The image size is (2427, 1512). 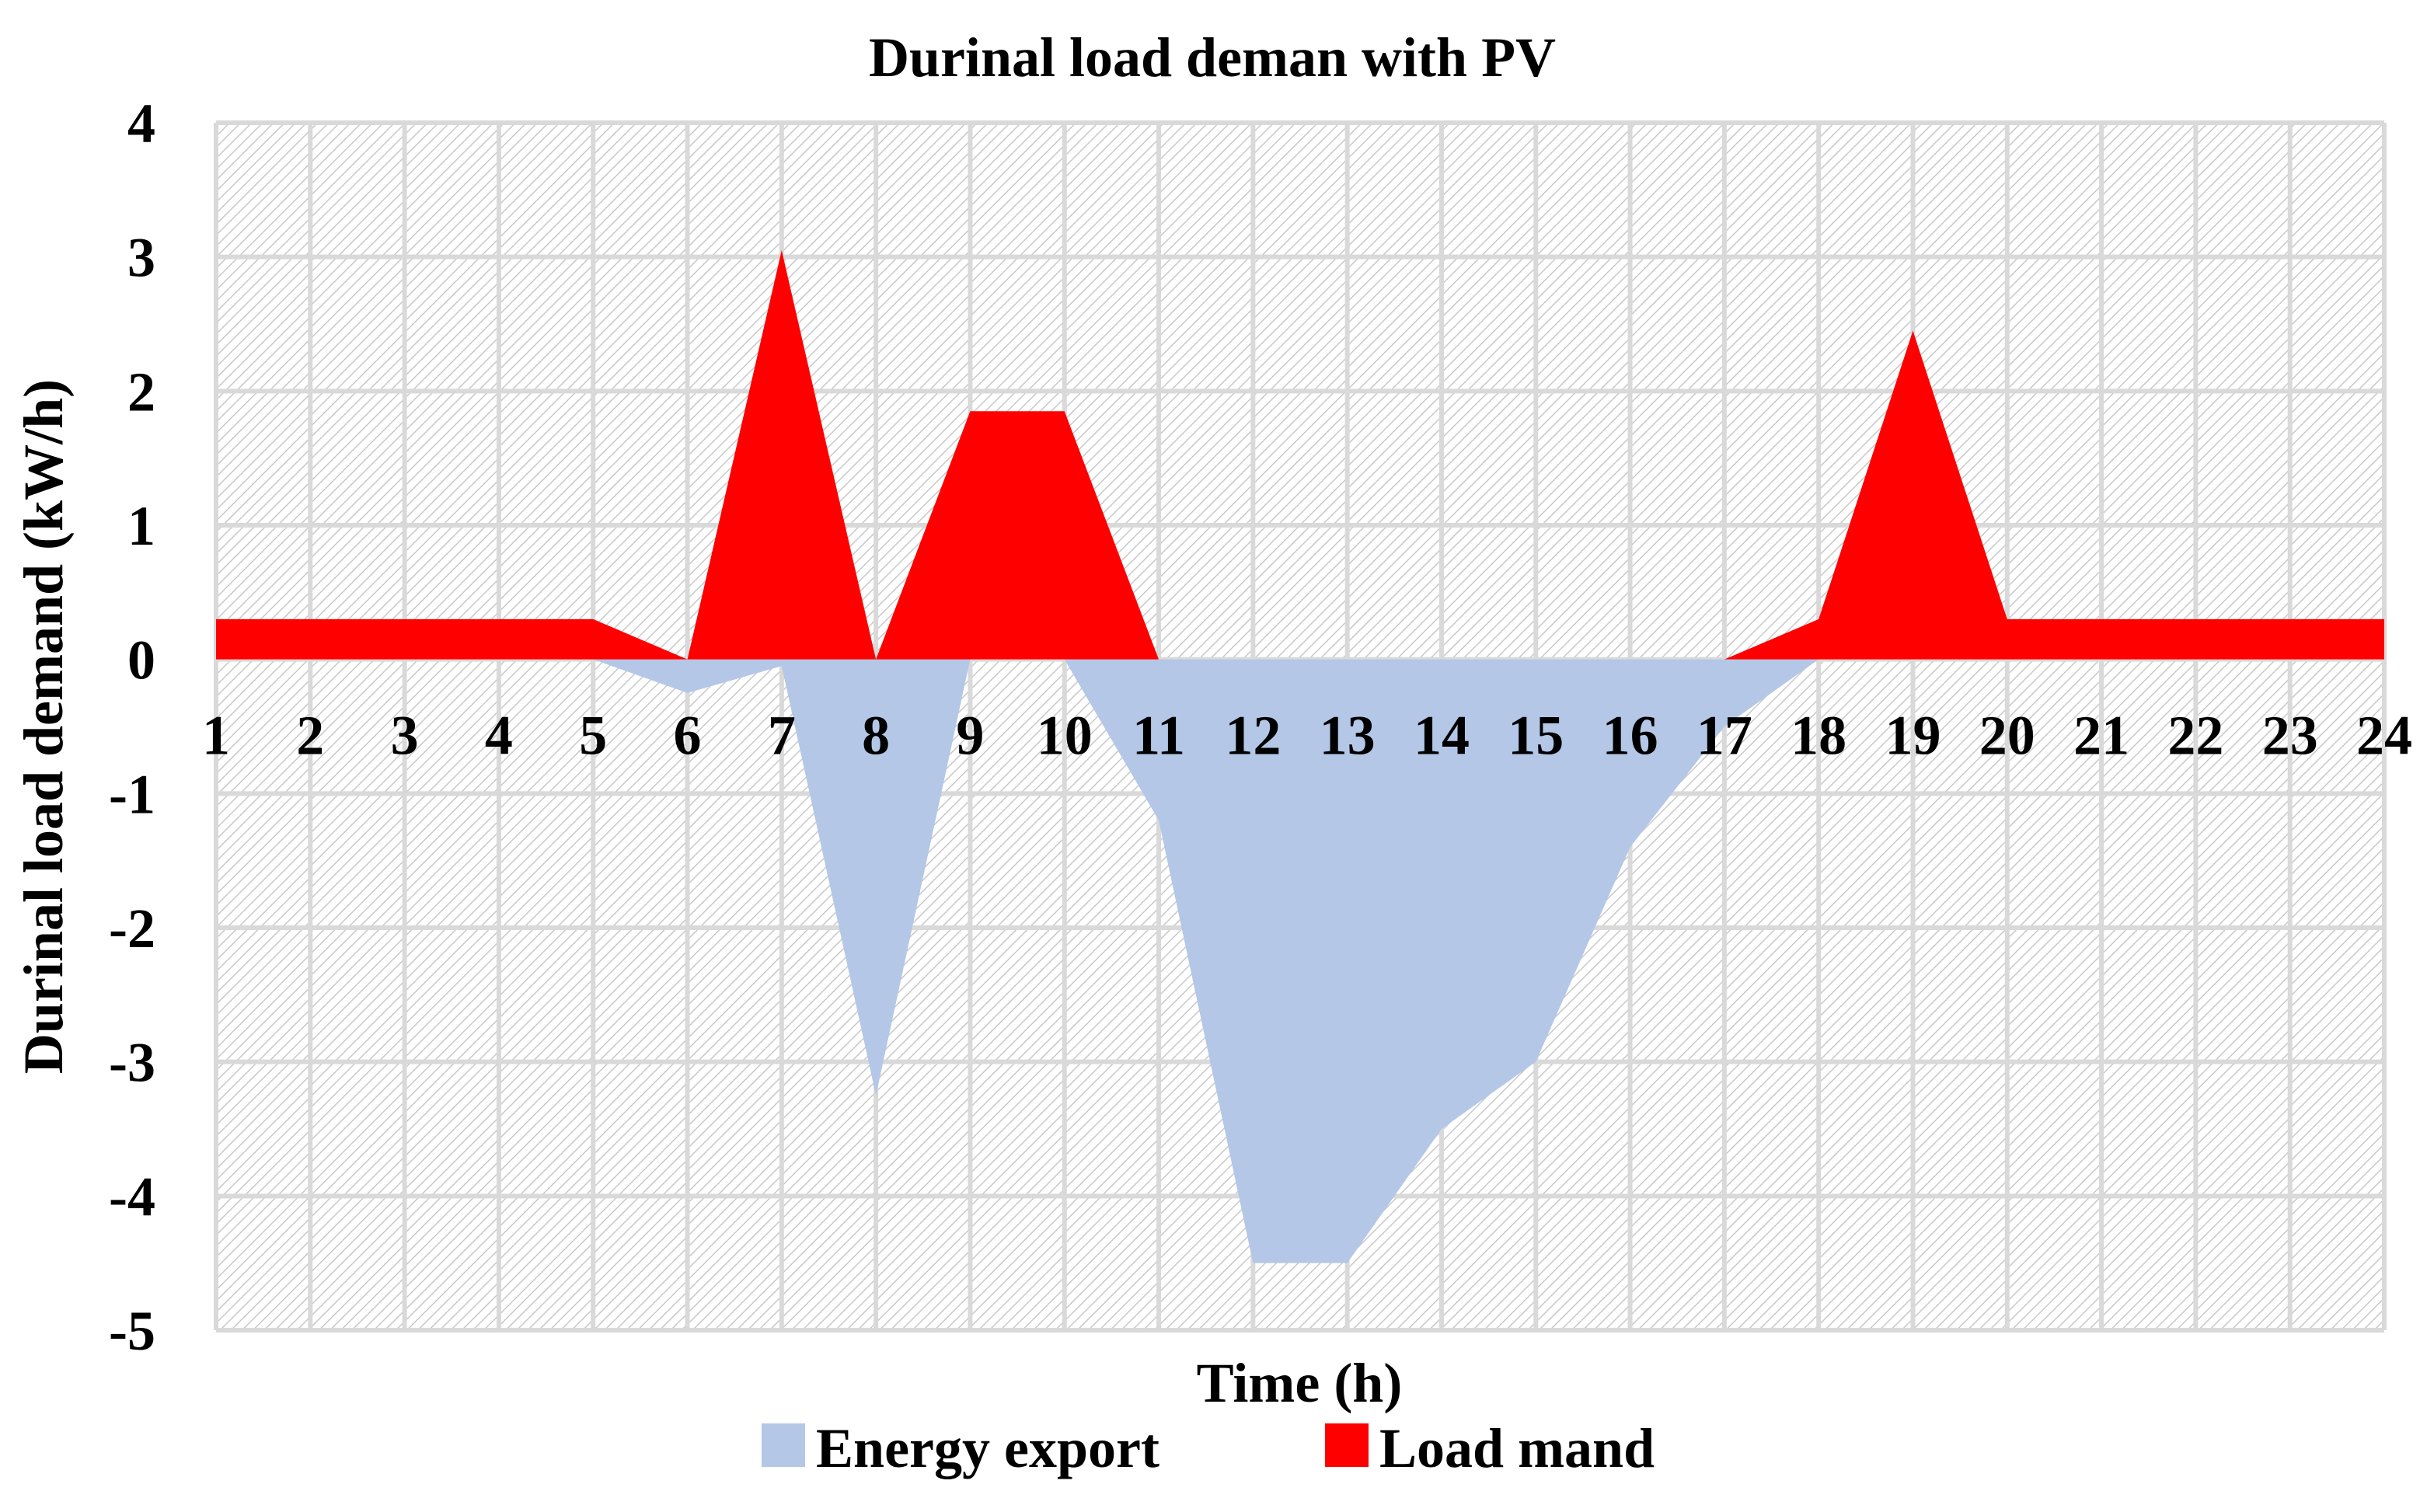 I want to click on x-tick-label-10: 11, so click(x=1158, y=736).